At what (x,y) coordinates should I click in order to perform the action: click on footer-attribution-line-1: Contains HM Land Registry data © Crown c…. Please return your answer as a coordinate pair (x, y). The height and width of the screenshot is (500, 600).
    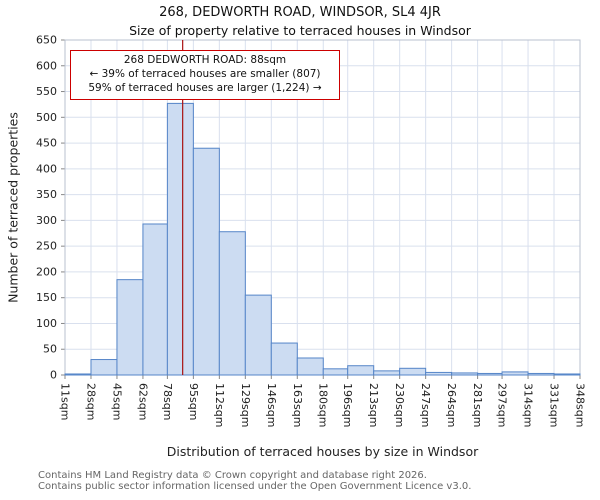
    Looking at the image, I should click on (232, 475).